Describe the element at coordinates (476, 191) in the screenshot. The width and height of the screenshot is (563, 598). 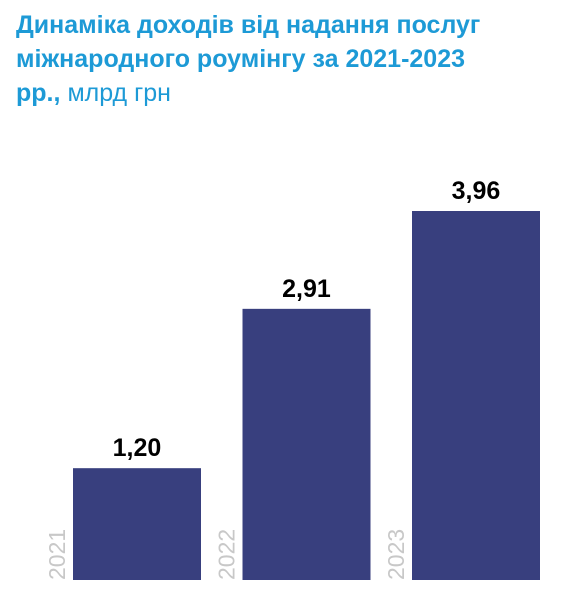
I see `value-label: 3,96` at that location.